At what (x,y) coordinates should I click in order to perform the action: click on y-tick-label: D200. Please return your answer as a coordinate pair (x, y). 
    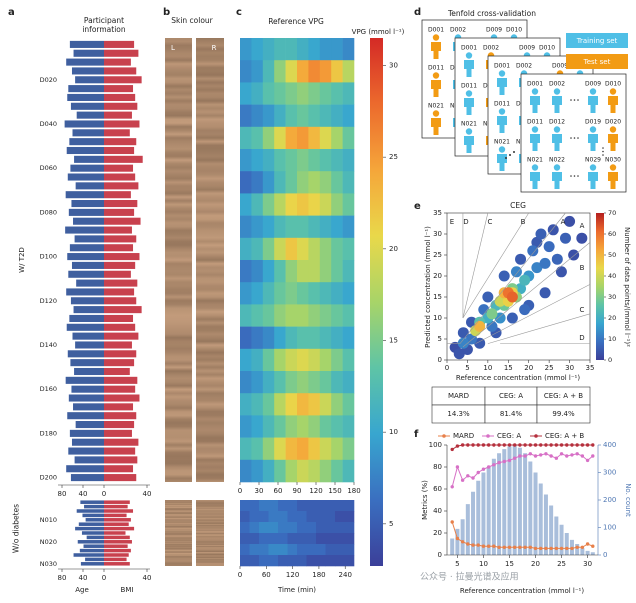
    Looking at the image, I should click on (48, 478).